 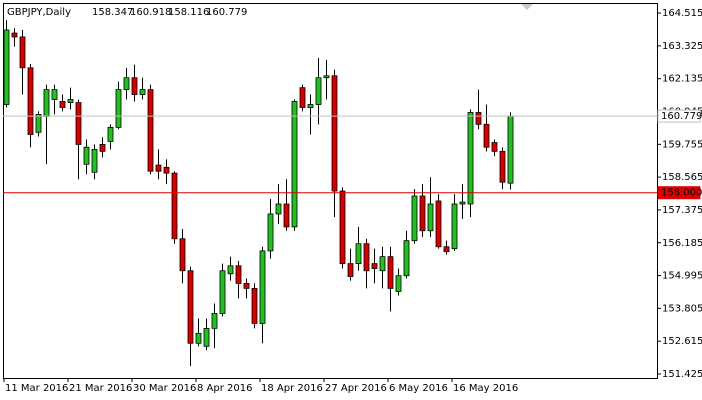 What do you see at coordinates (36, 388) in the screenshot?
I see `x-tick-label: 11 Mar 2016` at bounding box center [36, 388].